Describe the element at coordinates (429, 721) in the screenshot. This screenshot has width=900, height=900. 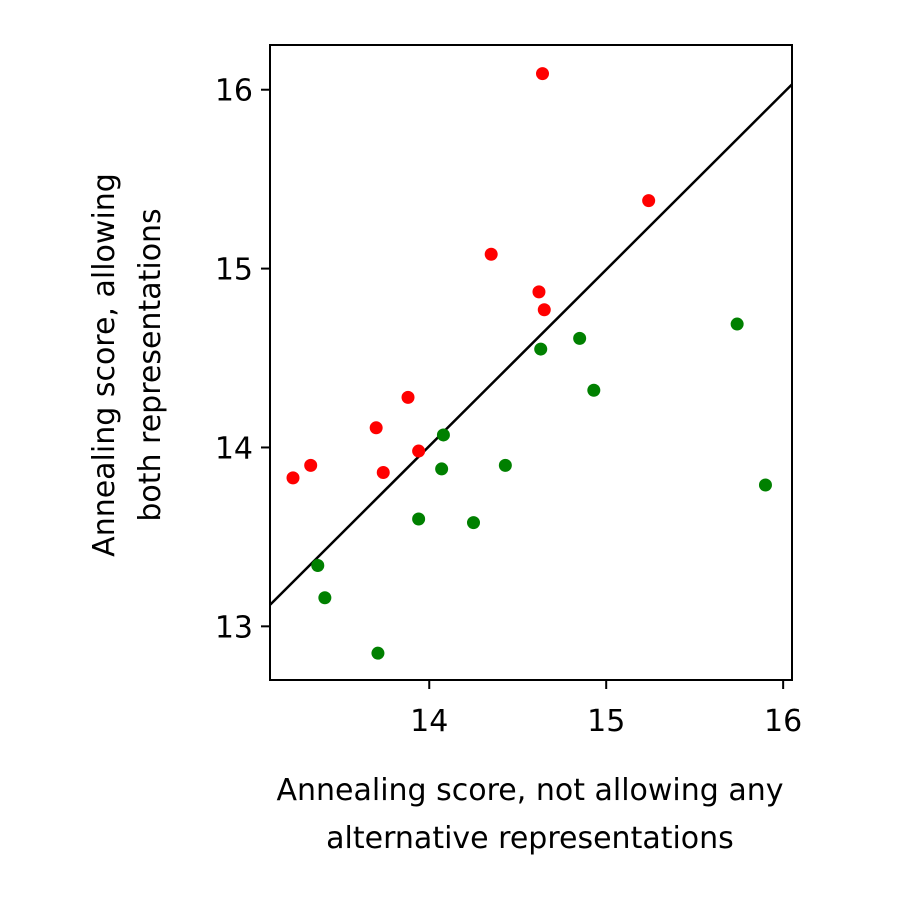
I see `x-tick-label: 14` at that location.